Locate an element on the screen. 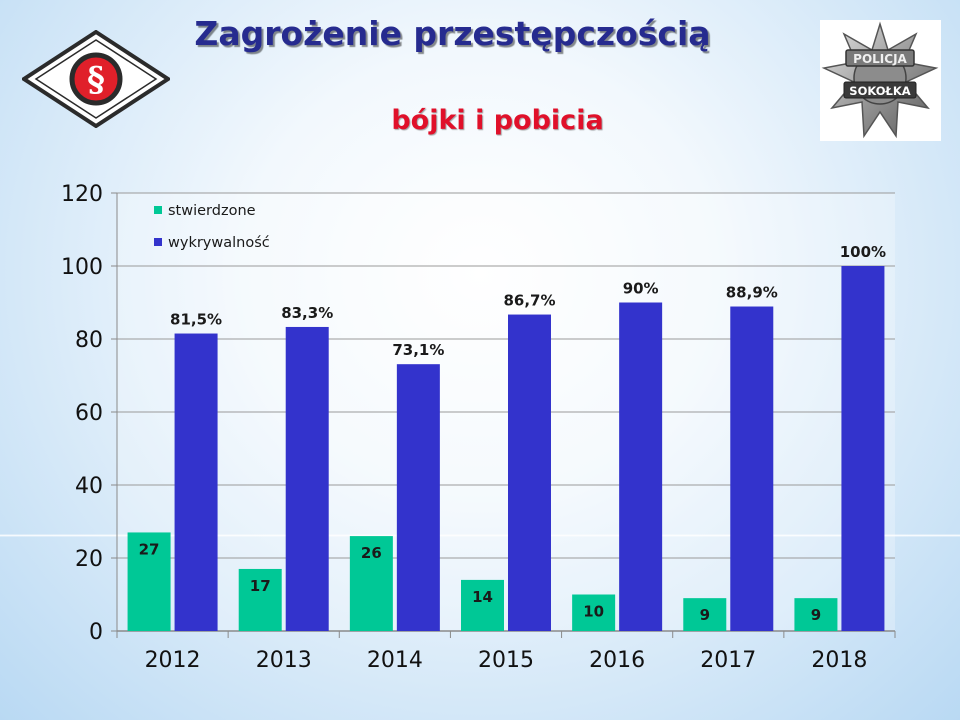  y-tick-label: 120 is located at coordinates (82, 194).